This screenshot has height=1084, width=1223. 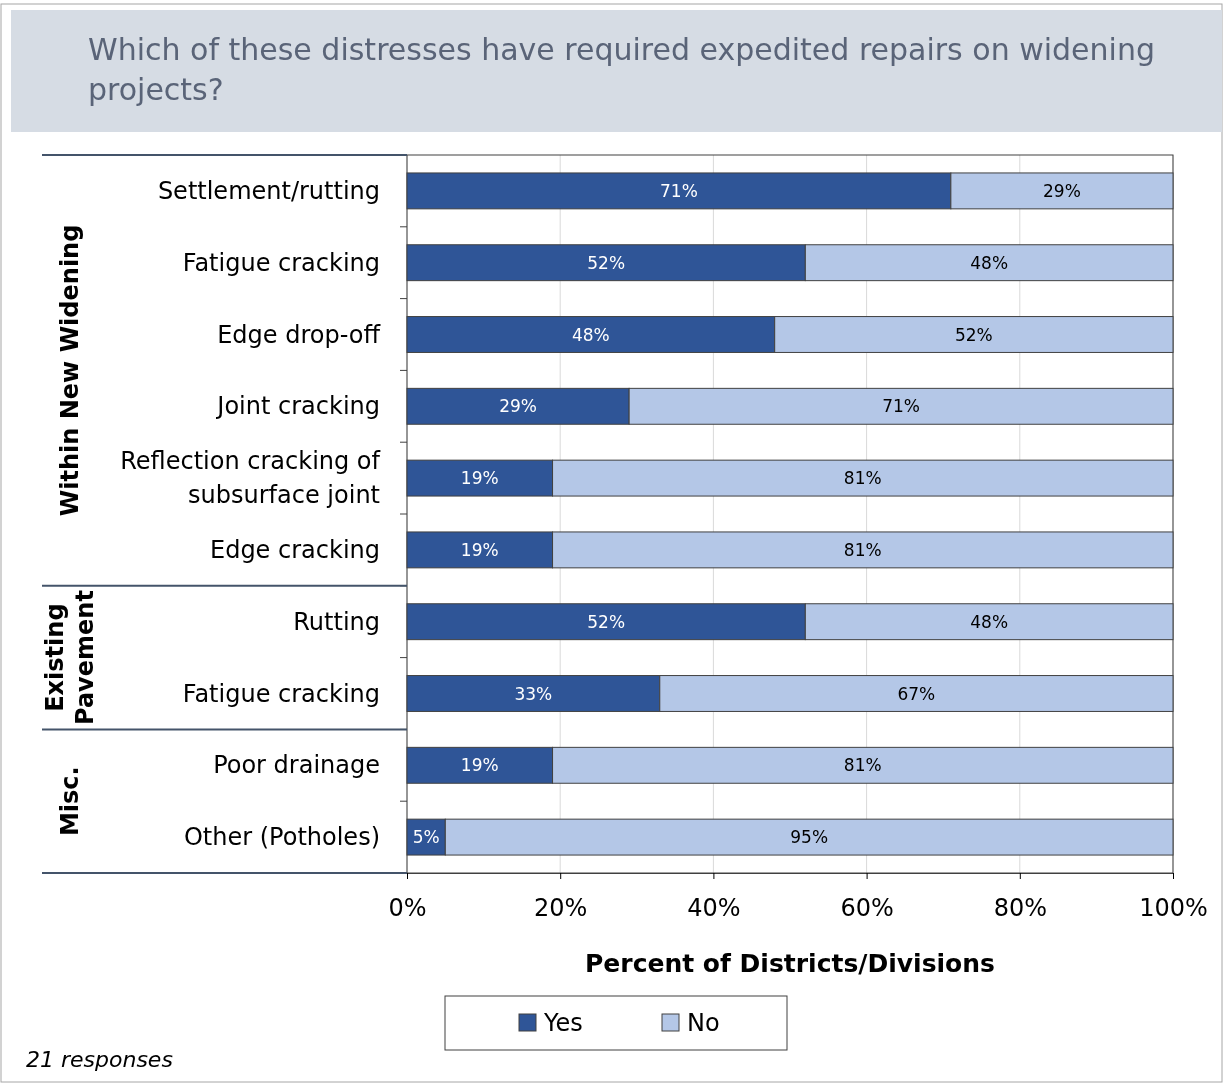 I want to click on x-axis-title: Percent of Districts/Divisions, so click(x=790, y=963).